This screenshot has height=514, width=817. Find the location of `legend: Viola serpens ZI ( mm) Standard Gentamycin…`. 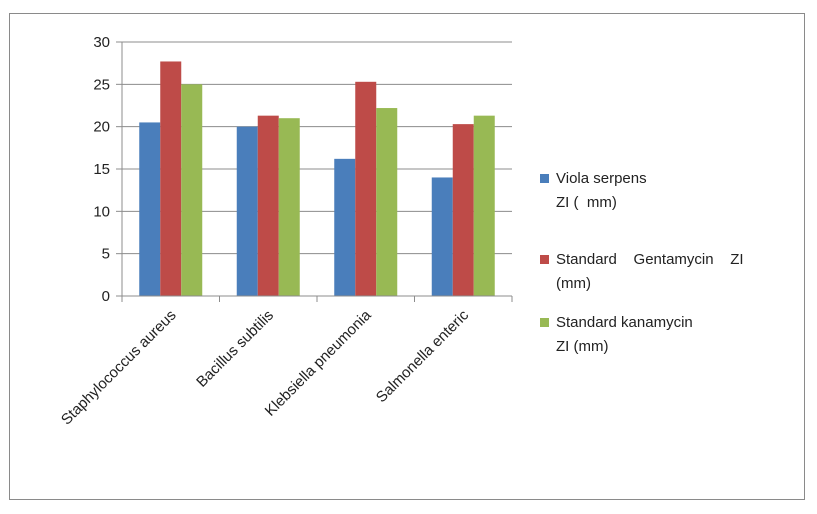

legend: Viola serpens ZI ( mm) Standard Gentamycin… is located at coordinates (642, 262).